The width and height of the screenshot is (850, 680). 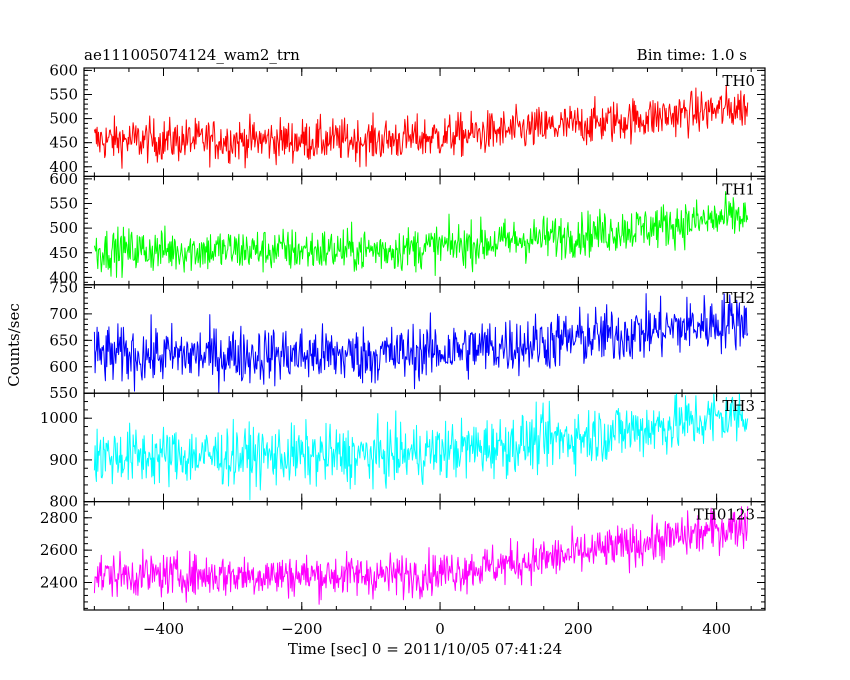 I want to click on y-tick-label: 650, so click(x=63, y=340).